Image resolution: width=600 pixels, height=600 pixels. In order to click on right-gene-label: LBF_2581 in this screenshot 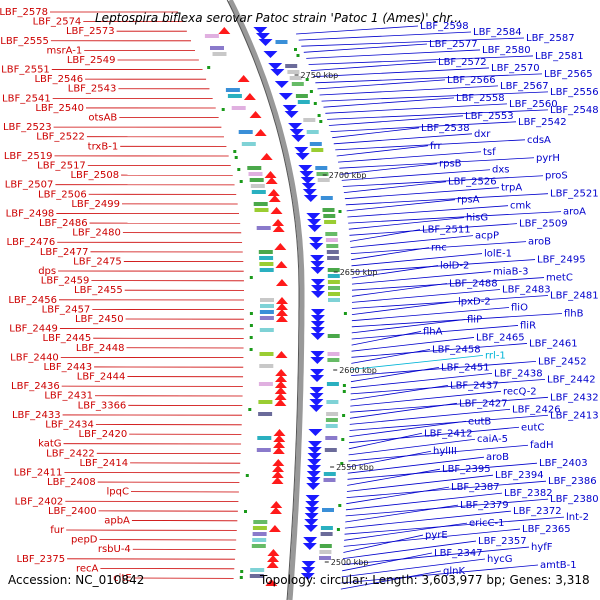, I will do `click(559, 56)`.